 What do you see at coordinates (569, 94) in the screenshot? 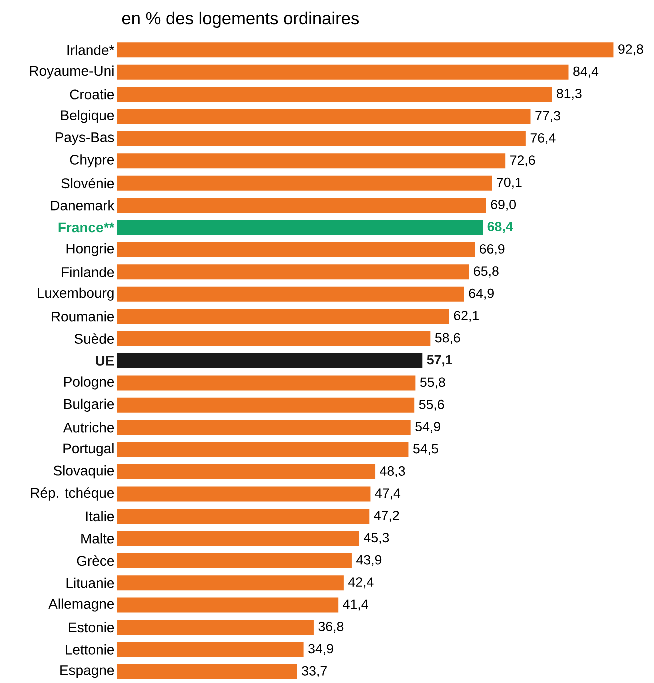
I see `data-label: 81,3` at bounding box center [569, 94].